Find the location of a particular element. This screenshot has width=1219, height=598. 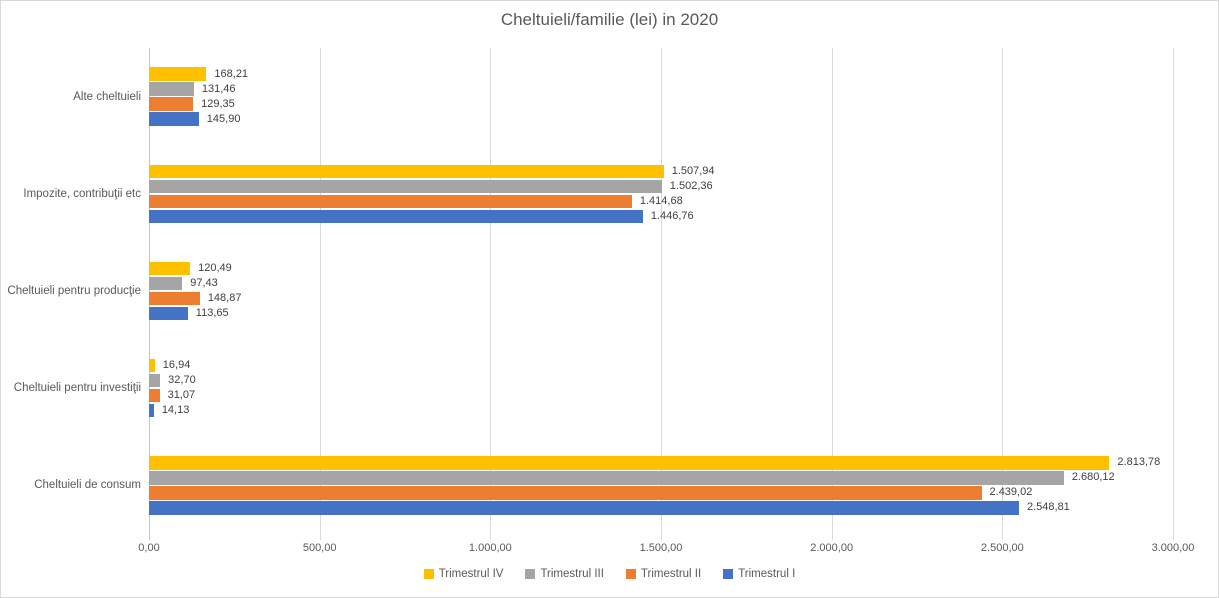

legend-item: Trimestrul I is located at coordinates (759, 574).